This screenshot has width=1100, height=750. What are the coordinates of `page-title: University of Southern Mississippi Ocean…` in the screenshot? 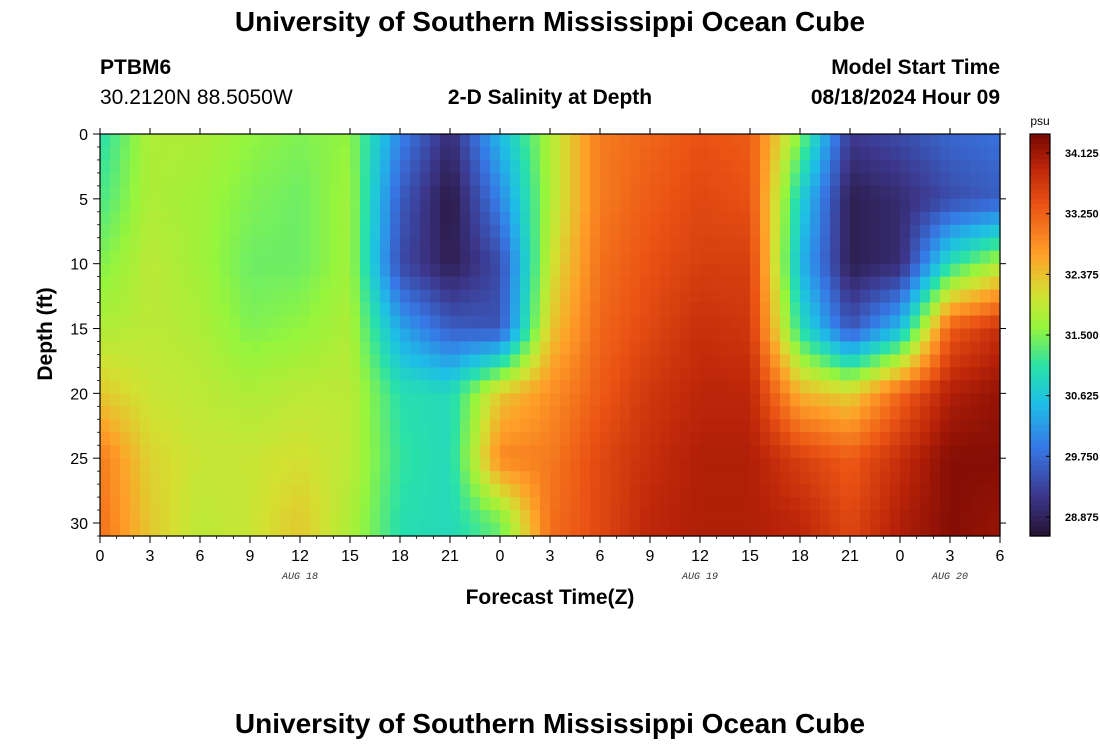 It's located at (550, 21).